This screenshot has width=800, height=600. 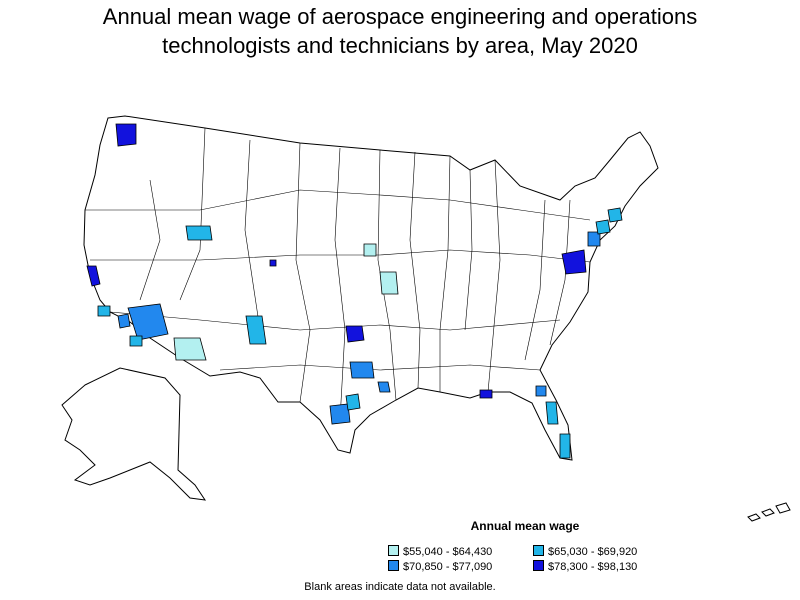 What do you see at coordinates (104, 311) in the screenshot?
I see `area-los-angeles` at bounding box center [104, 311].